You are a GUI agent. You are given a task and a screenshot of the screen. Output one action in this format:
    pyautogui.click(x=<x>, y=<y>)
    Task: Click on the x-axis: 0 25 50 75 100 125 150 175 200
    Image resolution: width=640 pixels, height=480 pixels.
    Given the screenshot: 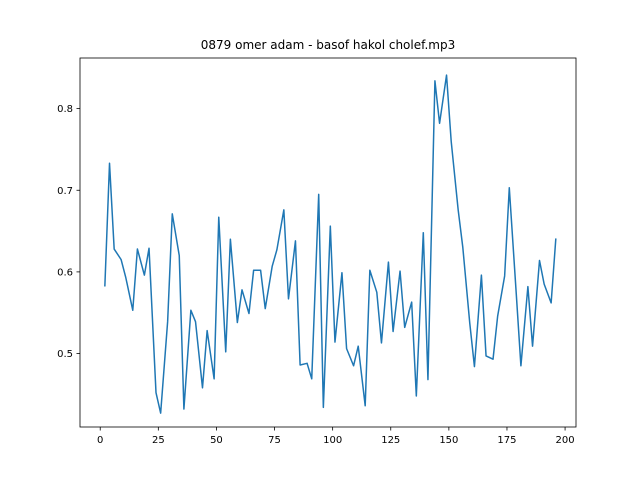 What is the action you would take?
    pyautogui.click(x=336, y=436)
    